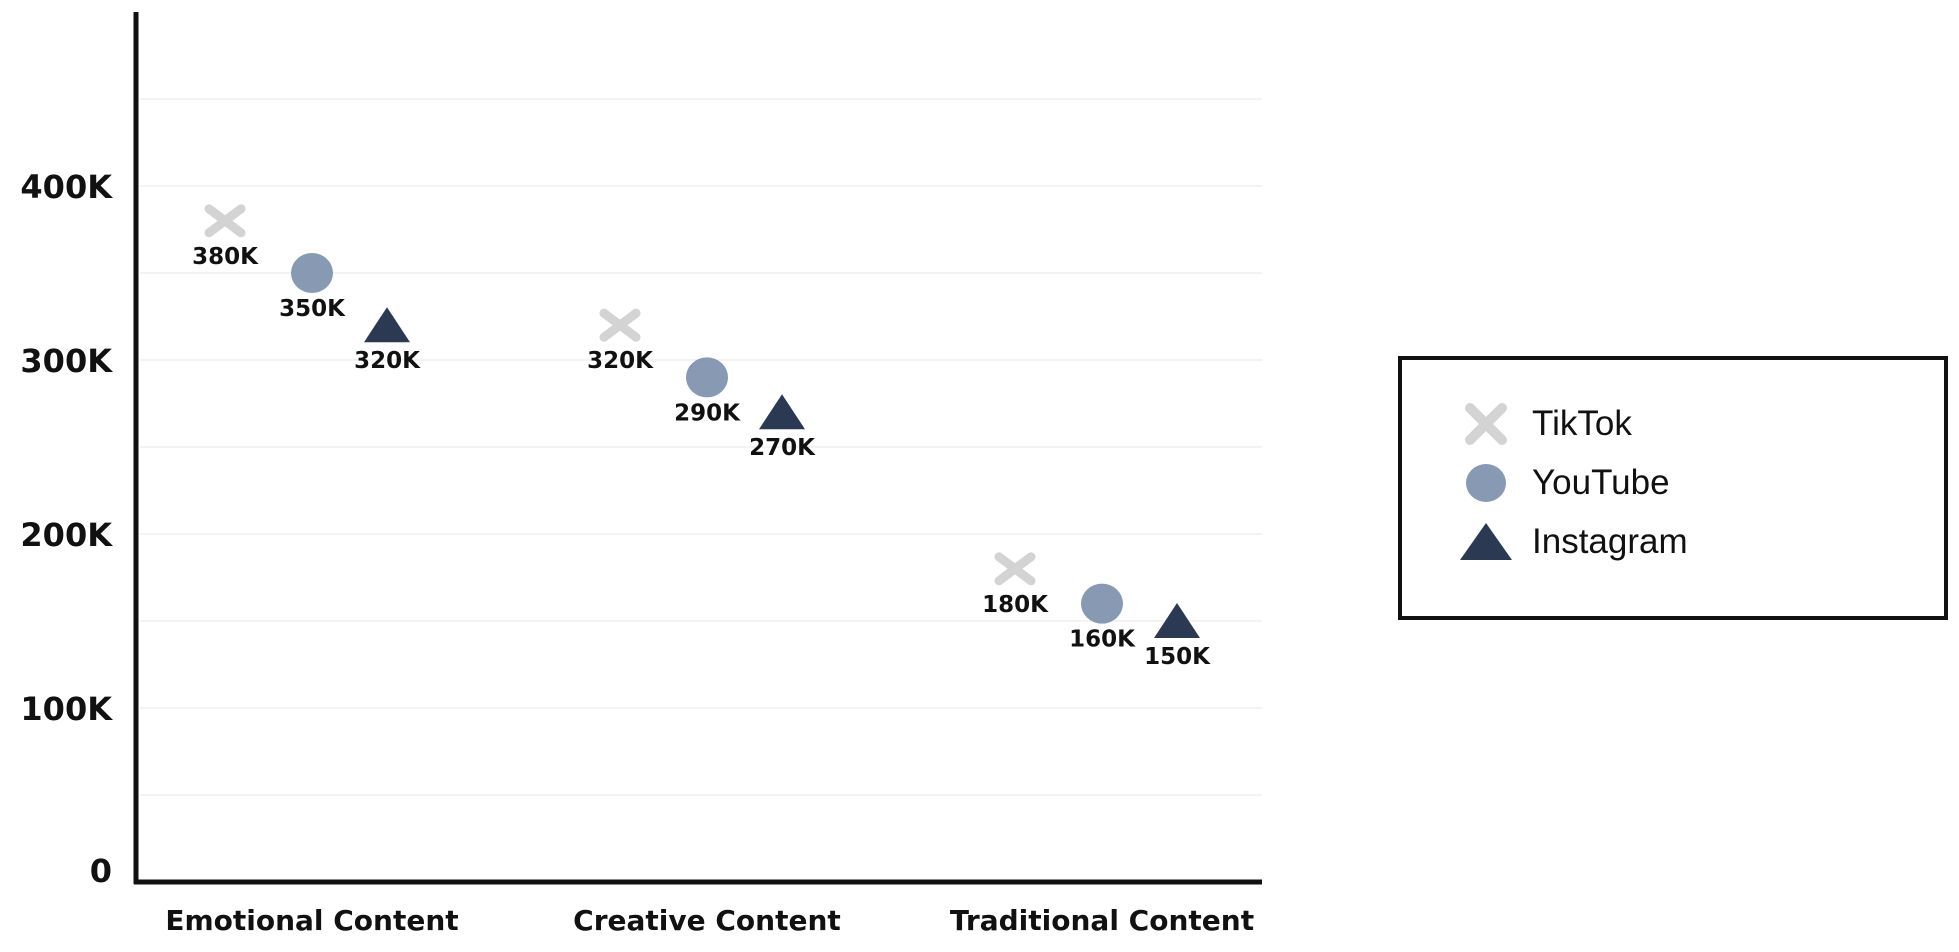  What do you see at coordinates (101, 871) in the screenshot?
I see `y-tick-label: 0` at bounding box center [101, 871].